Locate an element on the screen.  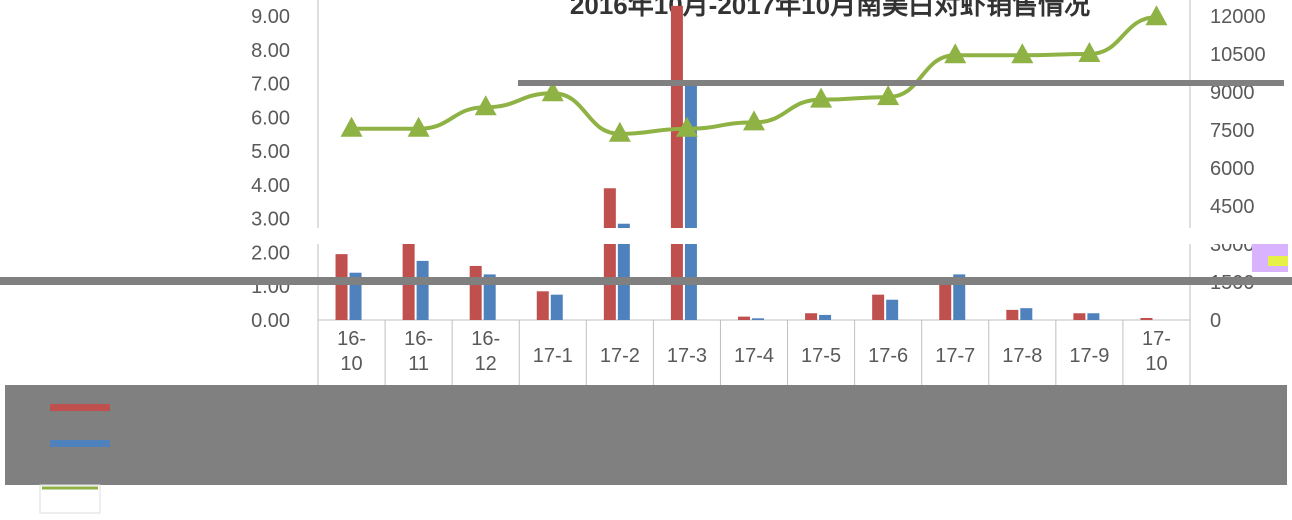
occlusion-gray-line is located at coordinates (646, 281).